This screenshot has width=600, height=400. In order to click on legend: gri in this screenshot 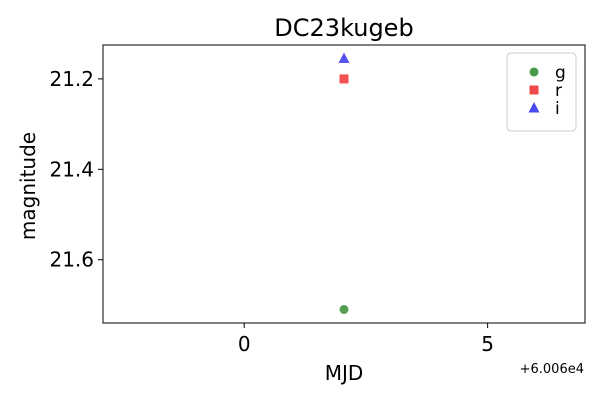, I will do `click(541, 92)`.